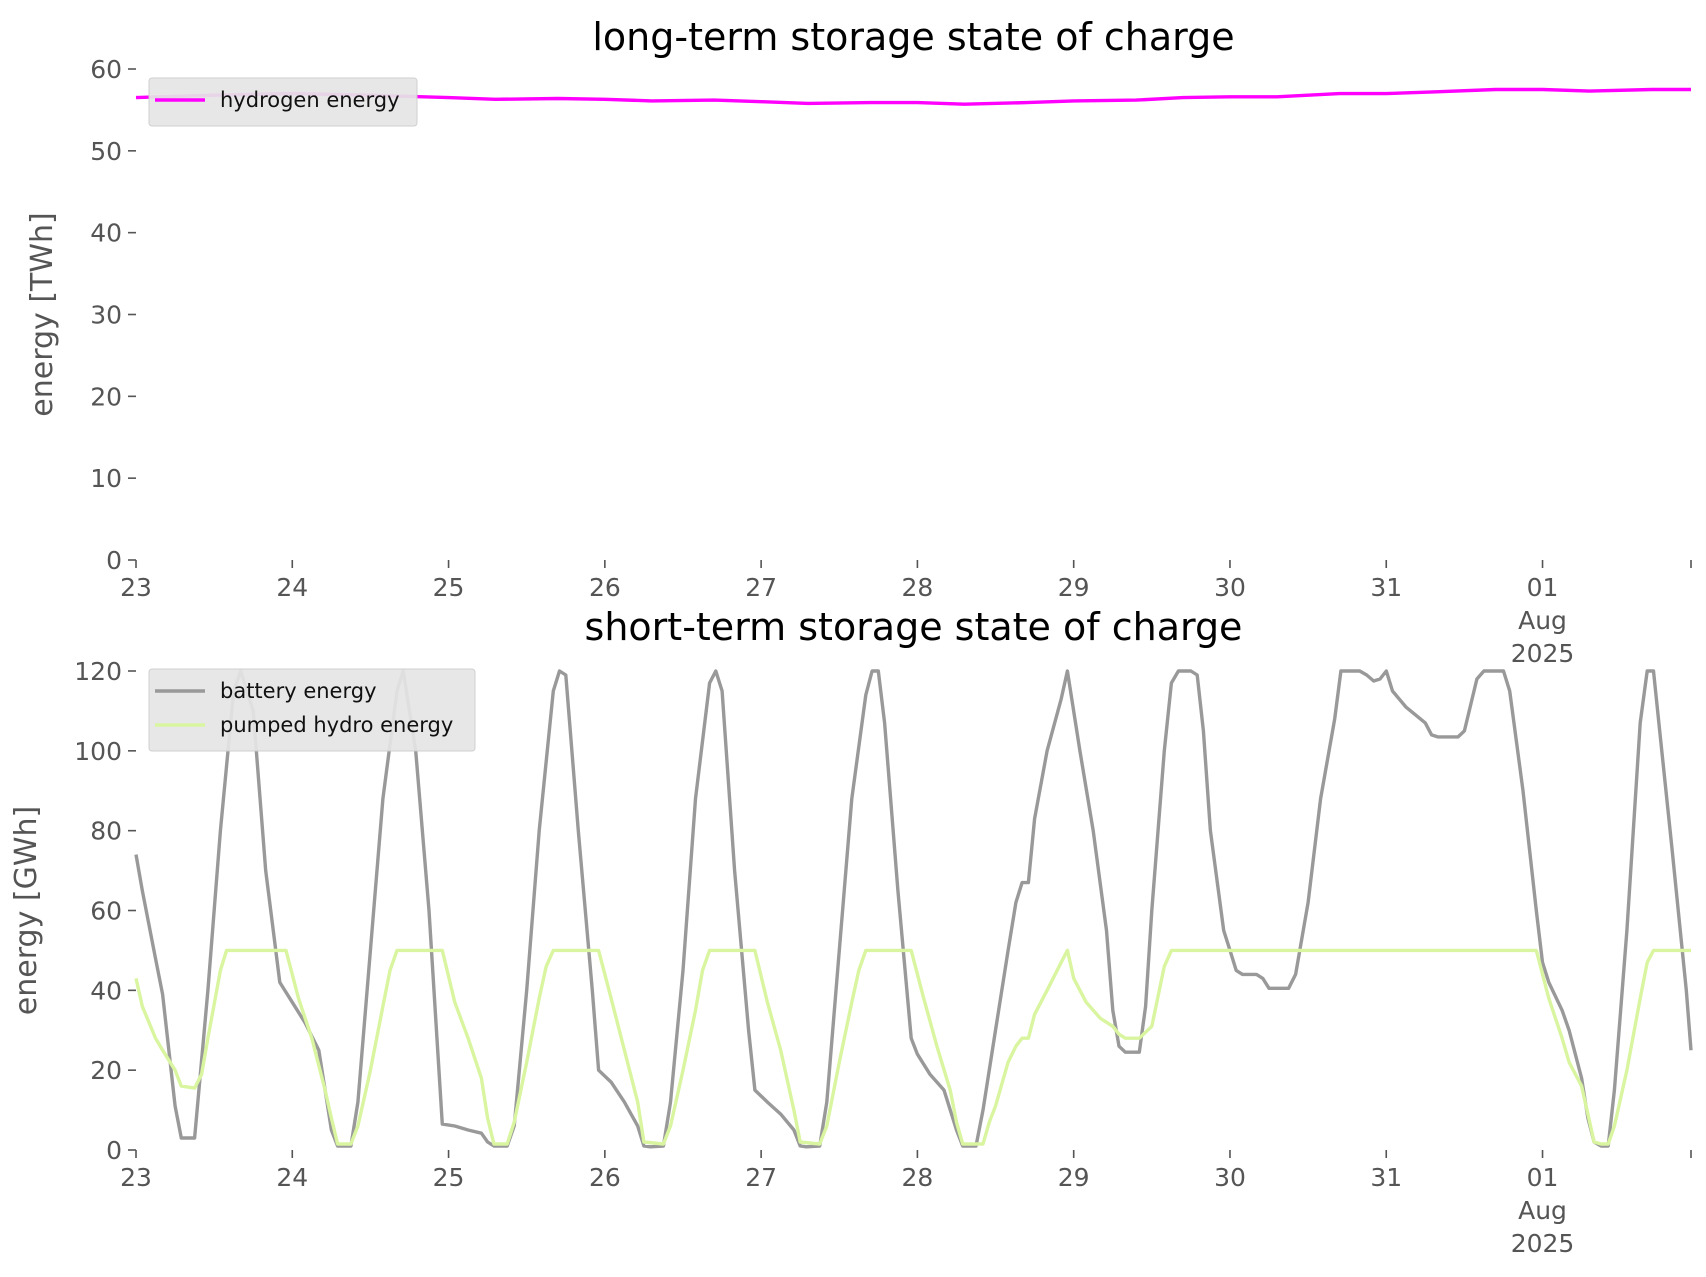 This screenshot has height=1277, width=1706. I want to click on legend: battery energy pumped hydro energy, so click(312, 710).